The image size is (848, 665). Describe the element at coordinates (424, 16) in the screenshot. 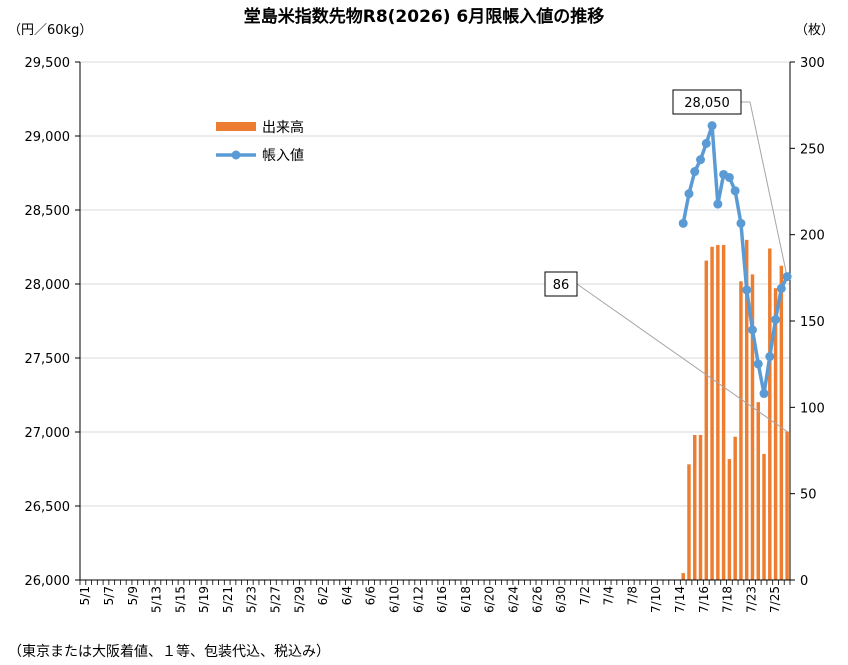

I see `chart-title: 堂島米指数先物R8(2026) 6月限帳入値の推移` at that location.